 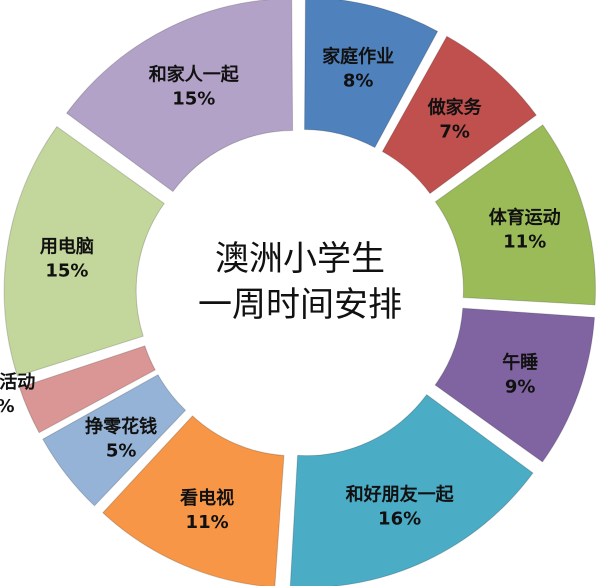 What do you see at coordinates (300, 305) in the screenshot?
I see `chart-title-line-2: 一周时间安排` at bounding box center [300, 305].